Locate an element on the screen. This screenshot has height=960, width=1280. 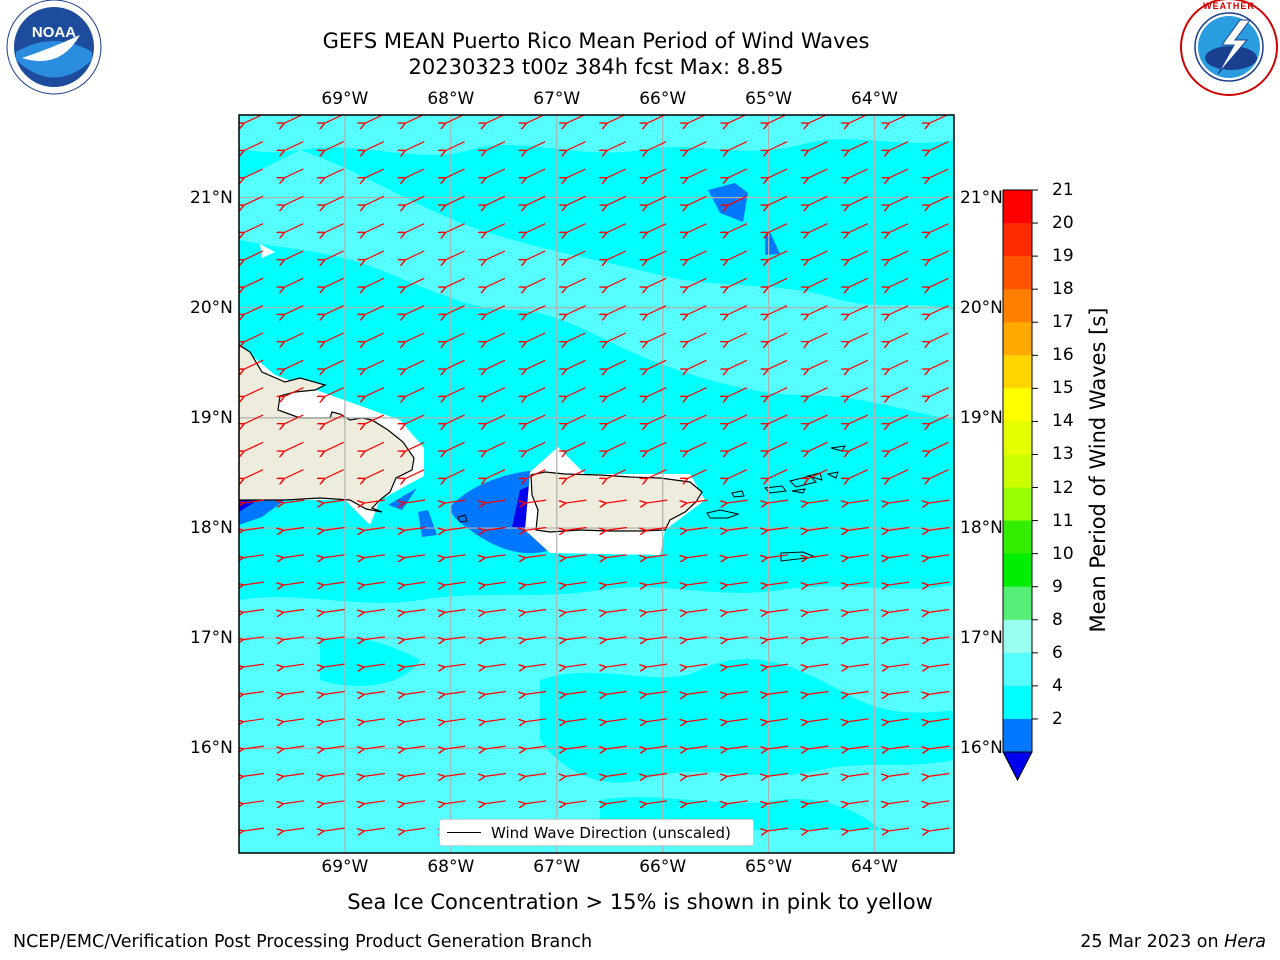
lat-tick-label-right: 17°N is located at coordinates (981, 638).